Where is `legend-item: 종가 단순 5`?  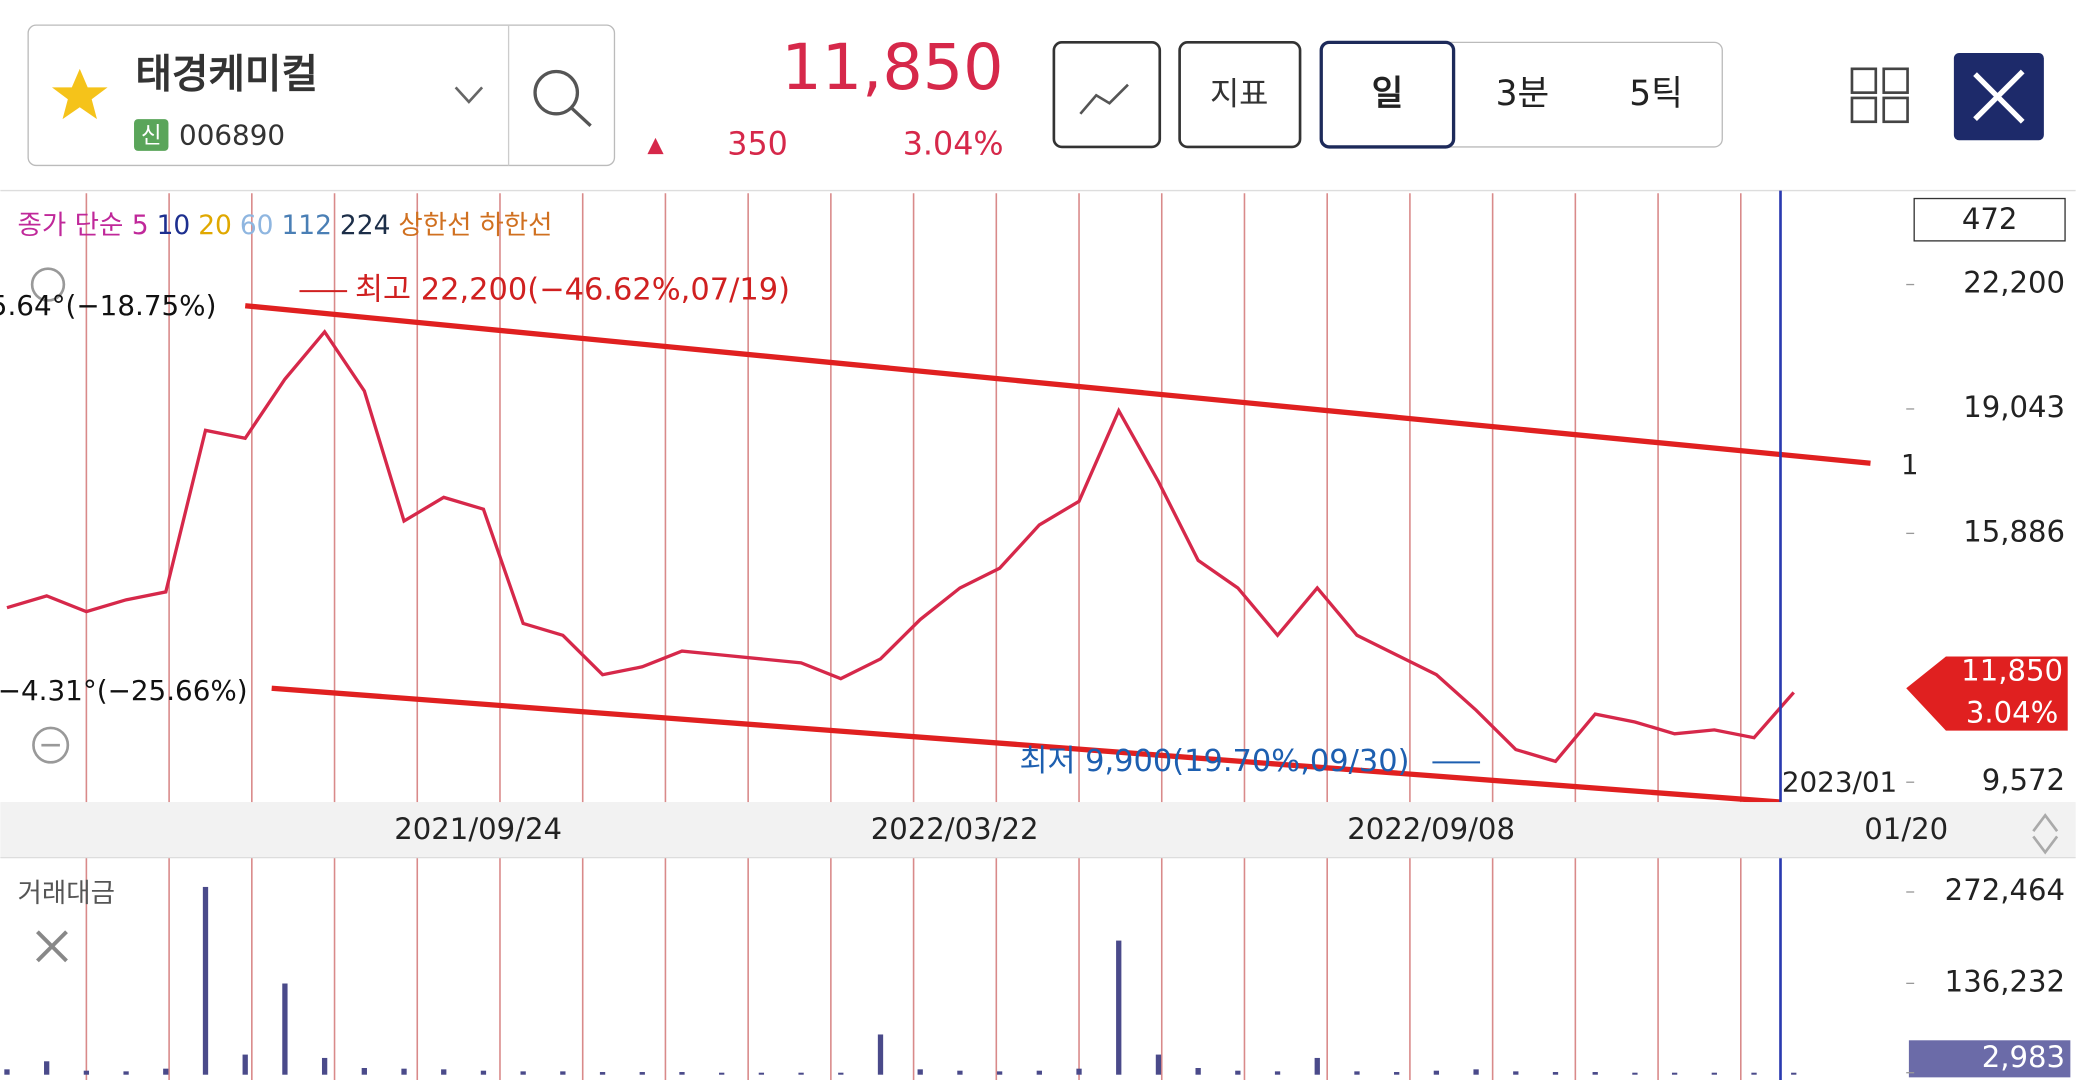
legend-item: 종가 단순 5 is located at coordinates (83, 225).